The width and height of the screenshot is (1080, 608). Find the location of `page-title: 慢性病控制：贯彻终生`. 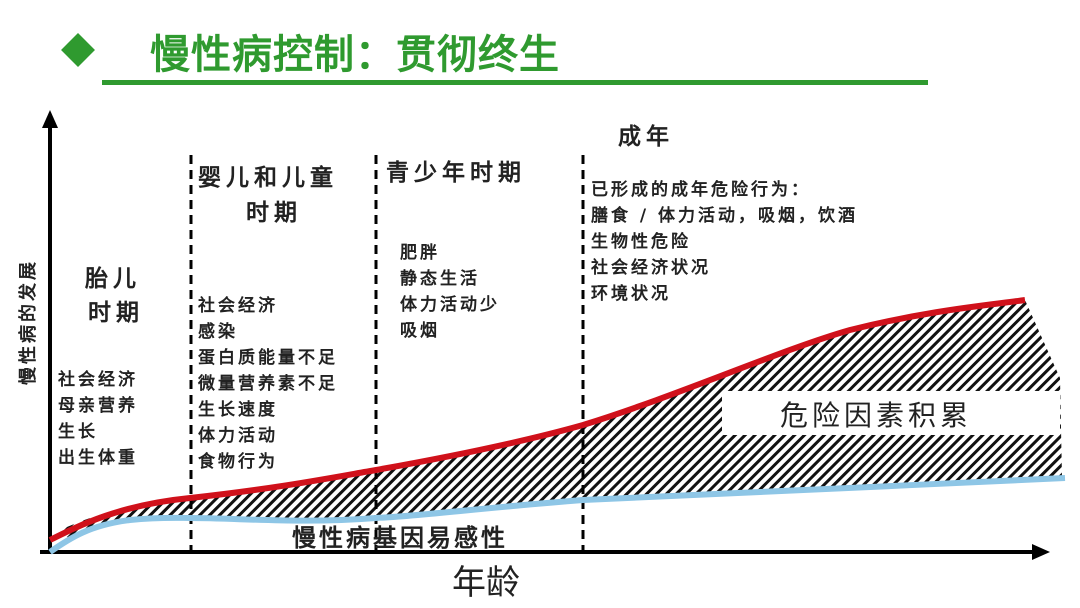

page-title: 慢性病控制：贯彻终生 is located at coordinates (355, 55).